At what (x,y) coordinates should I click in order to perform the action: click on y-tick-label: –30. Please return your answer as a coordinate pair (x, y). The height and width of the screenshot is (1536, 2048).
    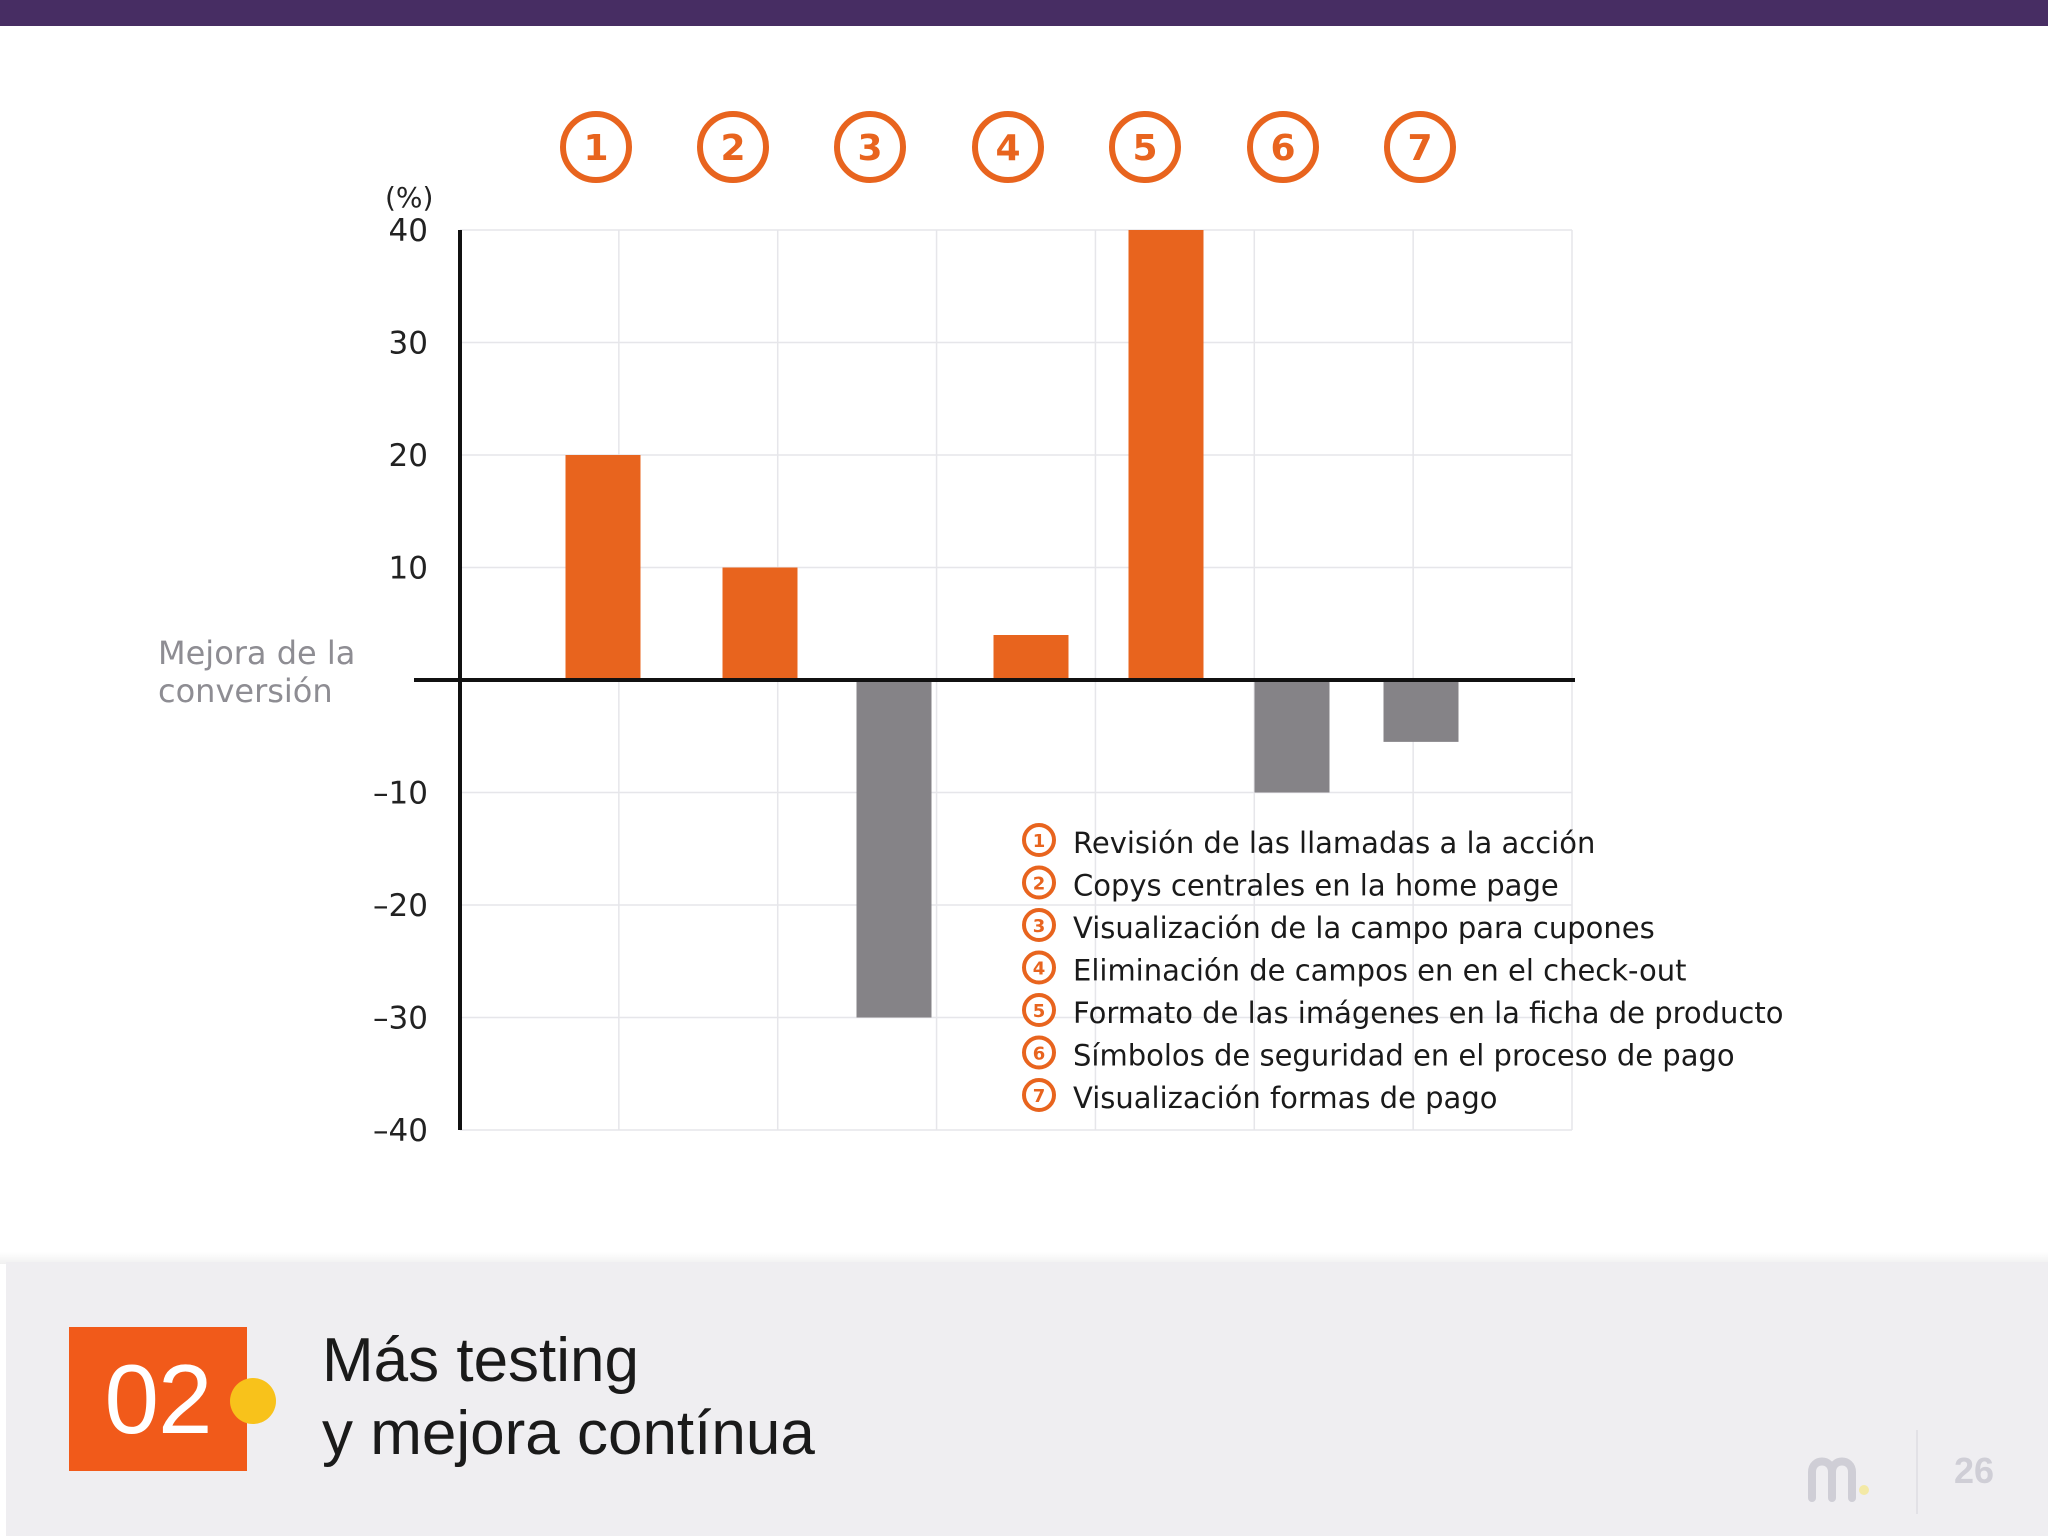
    Looking at the image, I should click on (400, 1019).